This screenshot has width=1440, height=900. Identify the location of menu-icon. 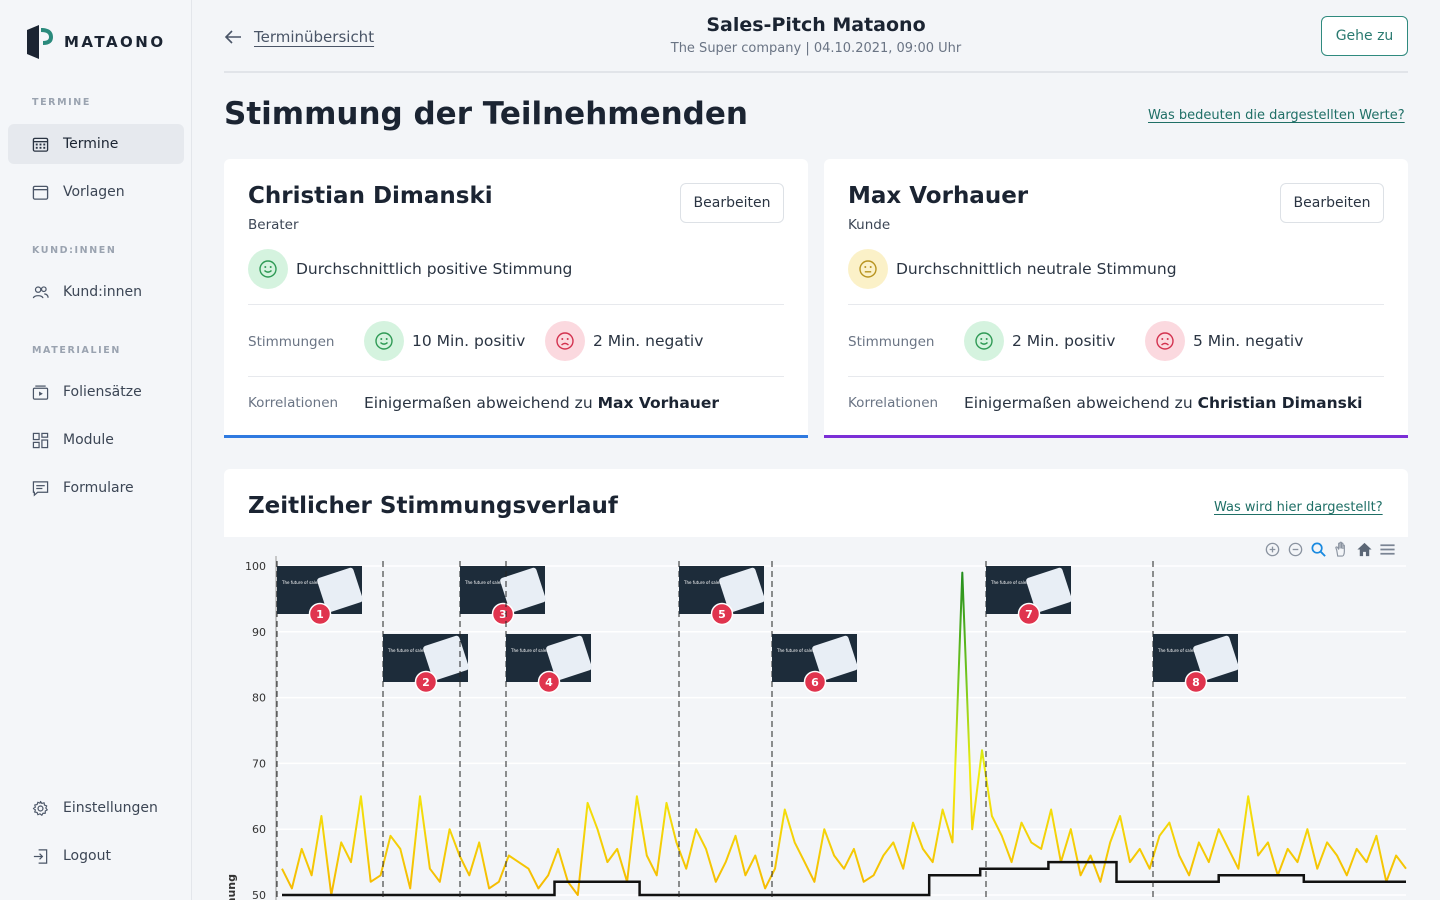
(1387, 549).